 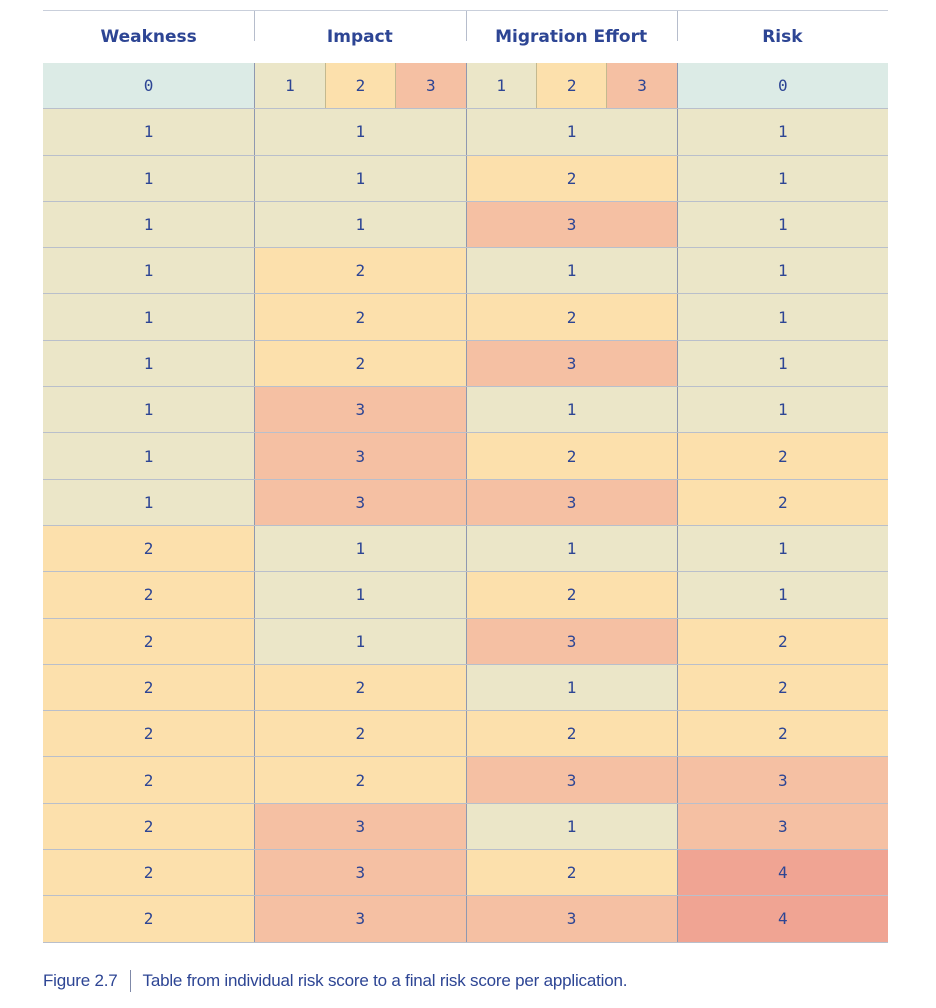 I want to click on legend-impact-1: 1, so click(x=290, y=86).